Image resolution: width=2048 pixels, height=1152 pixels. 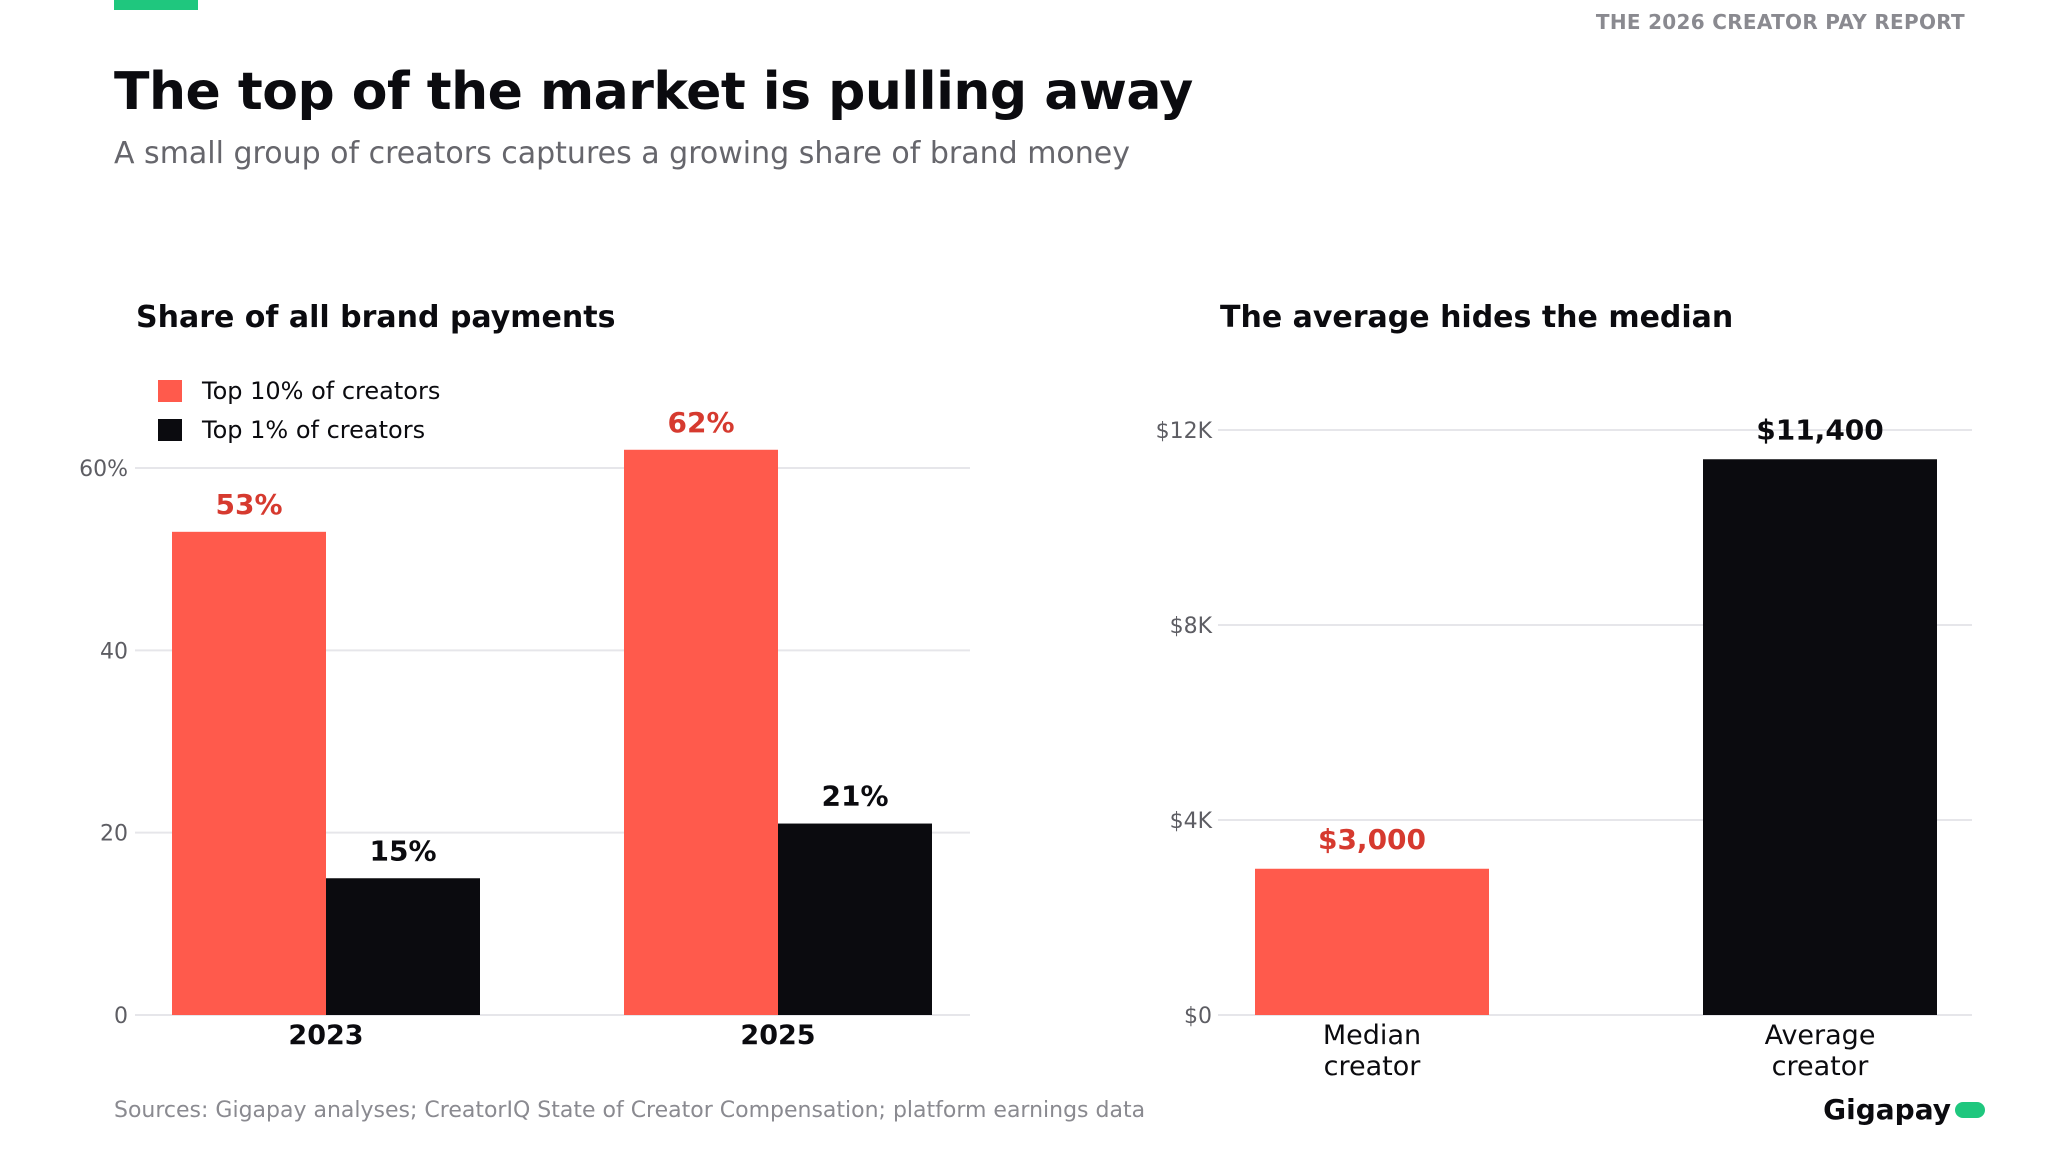 What do you see at coordinates (1780, 22) in the screenshot?
I see `report-tag: THE 2026 CREATOR PAY REPORT` at bounding box center [1780, 22].